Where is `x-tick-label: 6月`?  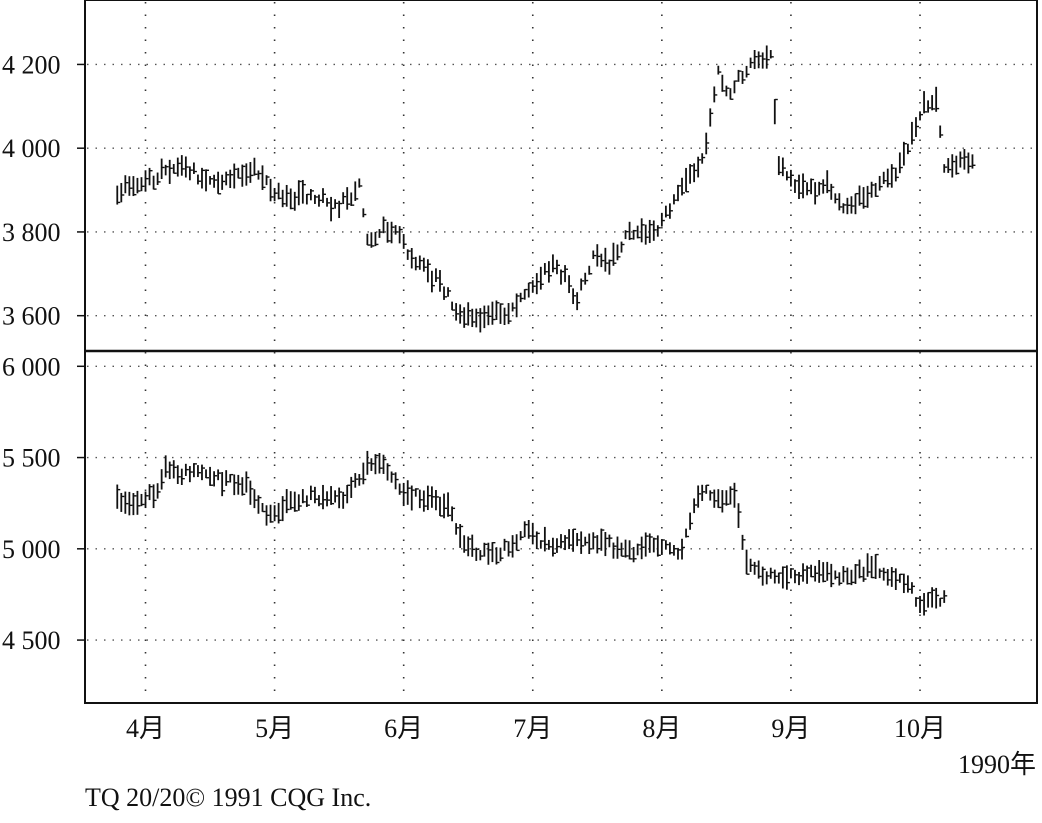 x-tick-label: 6月 is located at coordinates (403, 728).